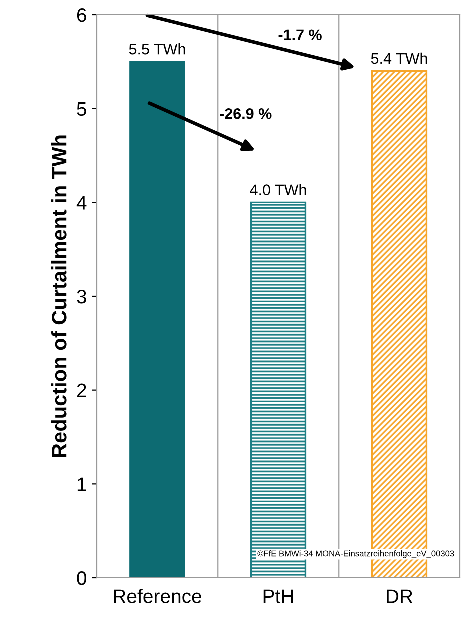  What do you see at coordinates (246, 114) in the screenshot?
I see `annotation: -26.9 %` at bounding box center [246, 114].